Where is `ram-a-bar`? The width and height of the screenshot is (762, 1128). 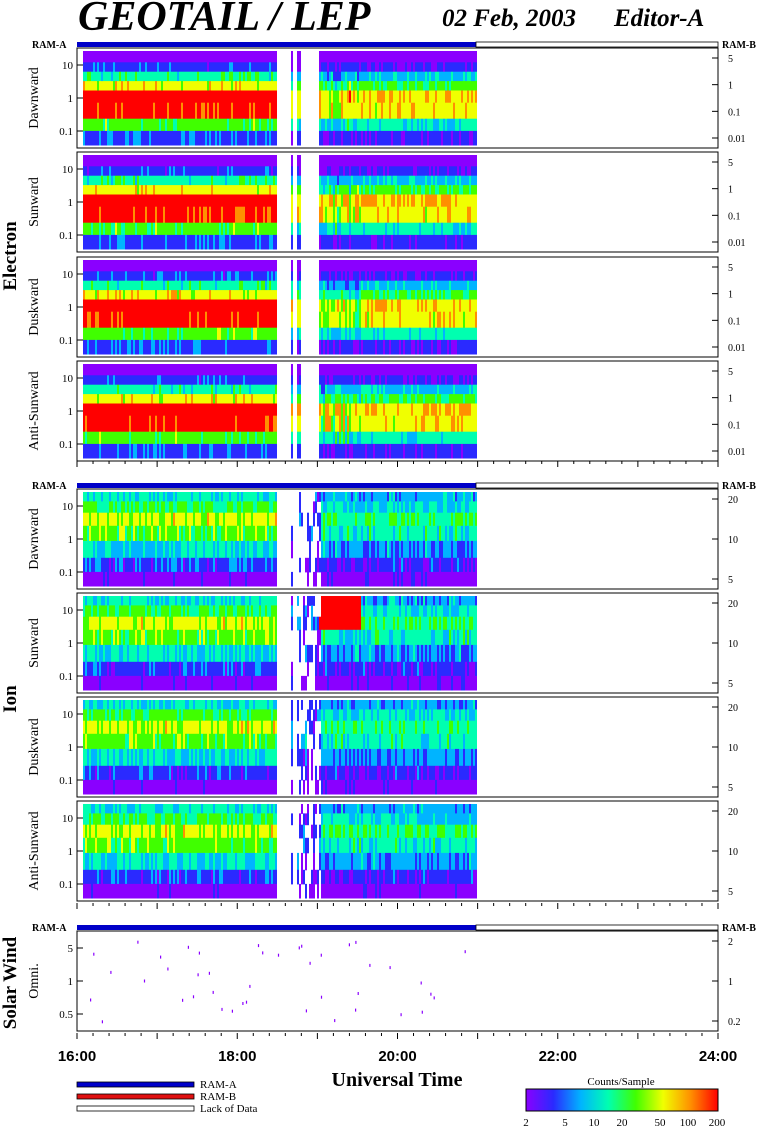 ram-a-bar is located at coordinates (276, 485).